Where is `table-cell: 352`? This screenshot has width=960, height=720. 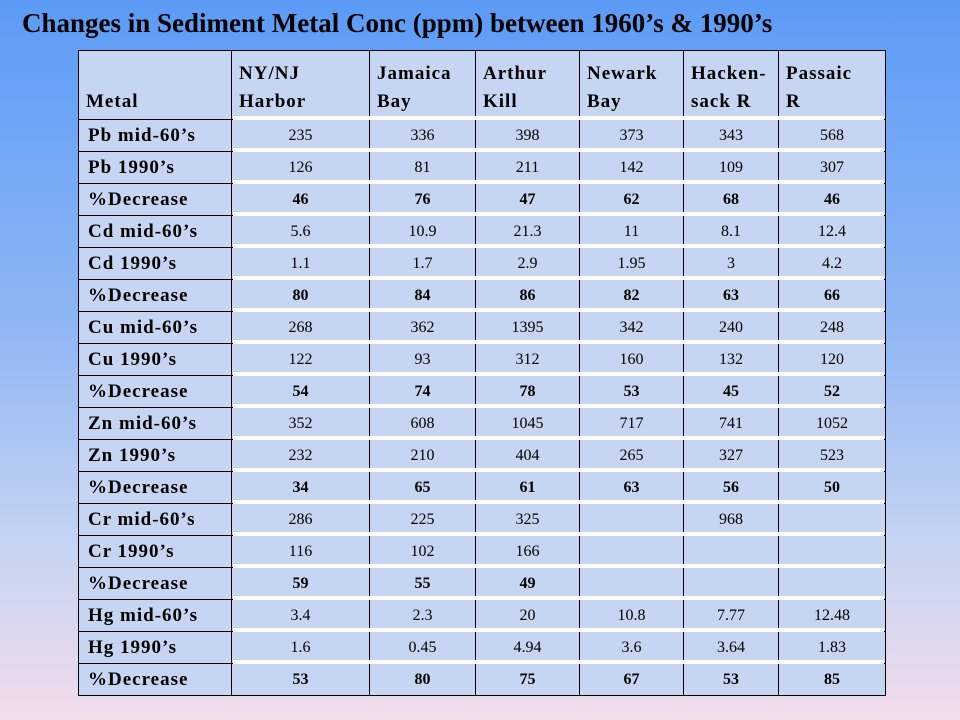
table-cell: 352 is located at coordinates (300, 423).